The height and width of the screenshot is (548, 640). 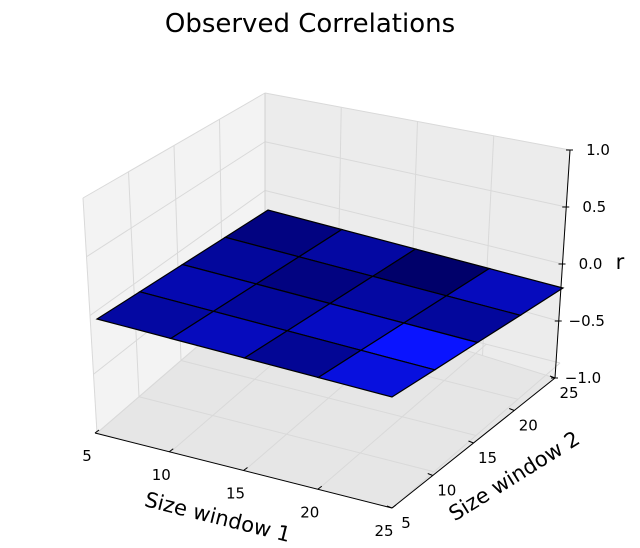 What do you see at coordinates (594, 207) in the screenshot?
I see `z-tick-label: 0.5` at bounding box center [594, 207].